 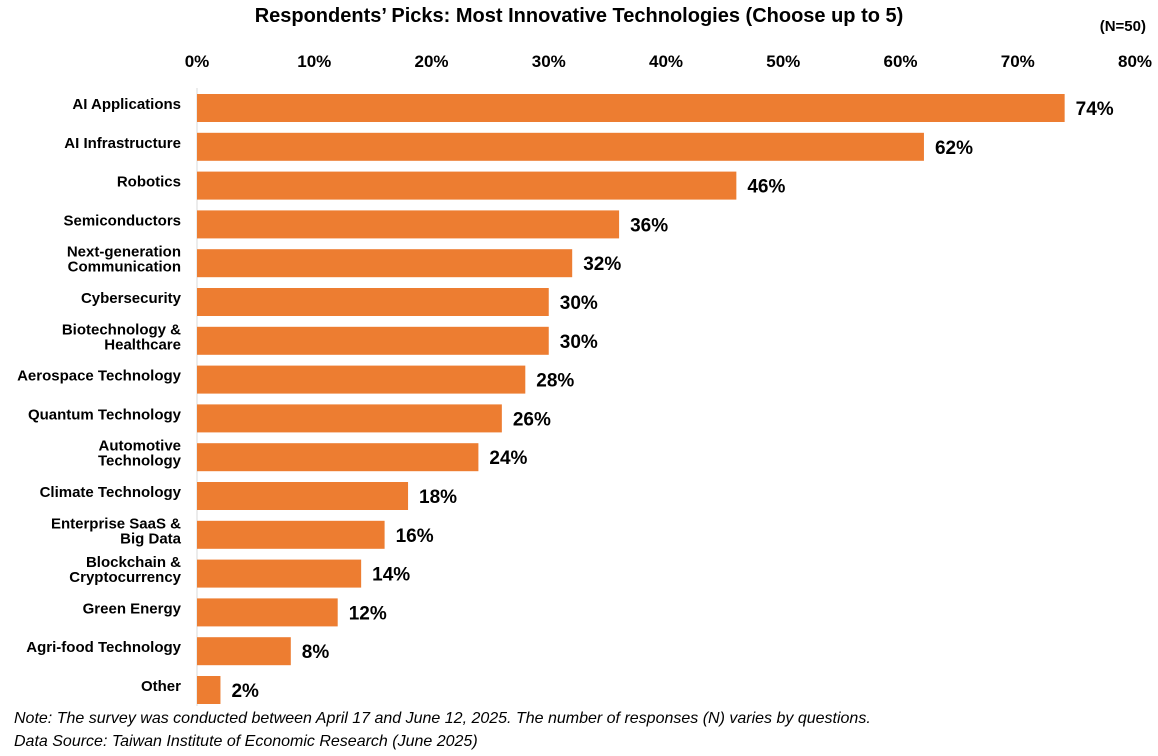 I want to click on x-tick-label: 40%, so click(x=666, y=61).